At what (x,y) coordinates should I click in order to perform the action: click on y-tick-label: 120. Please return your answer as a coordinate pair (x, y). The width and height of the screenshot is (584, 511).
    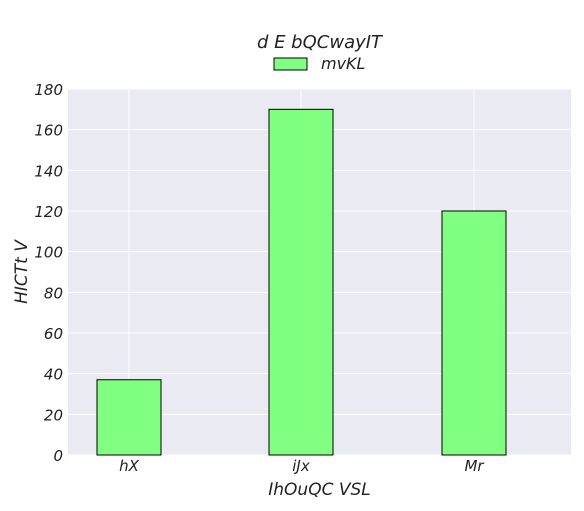
    Looking at the image, I should click on (48, 212).